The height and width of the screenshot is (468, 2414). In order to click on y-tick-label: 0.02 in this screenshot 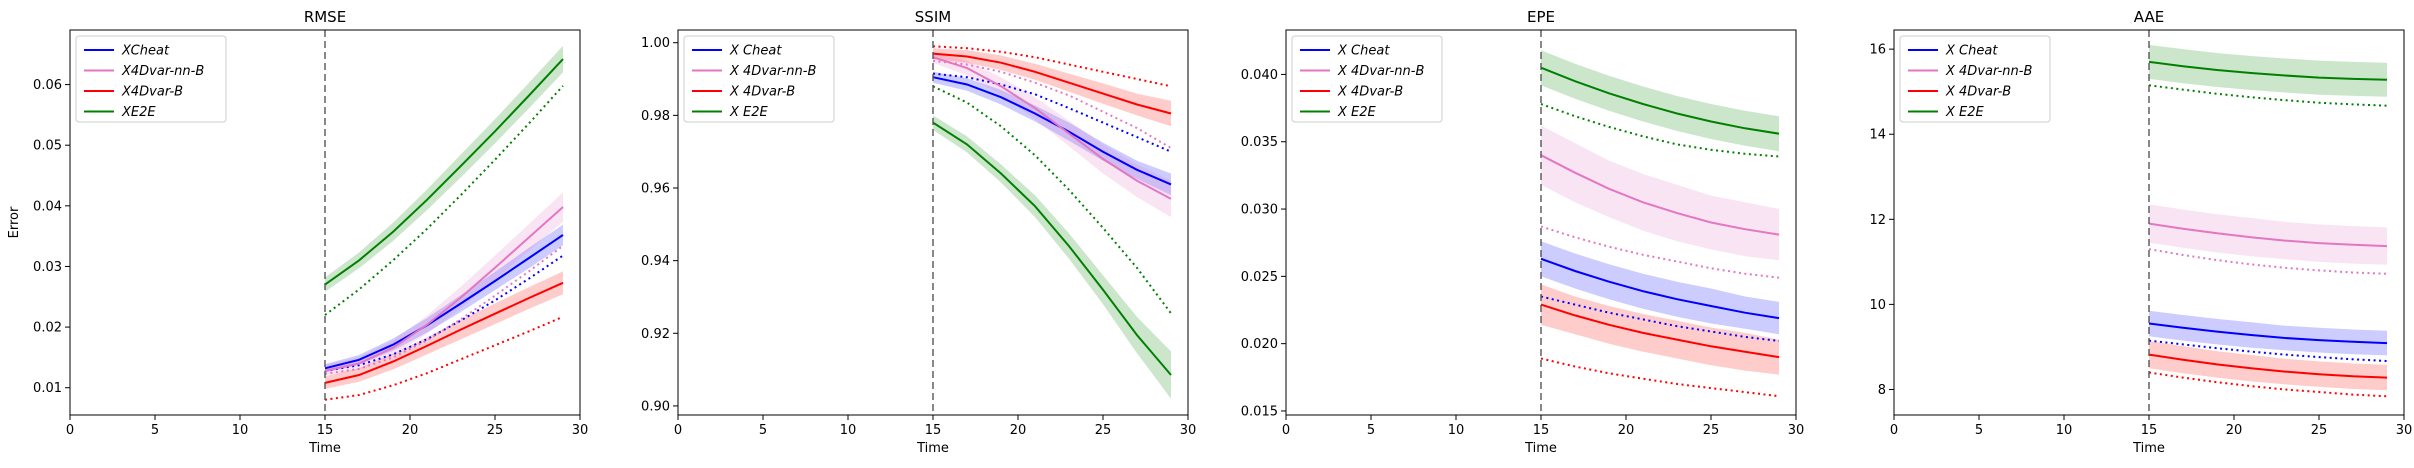, I will do `click(47, 328)`.